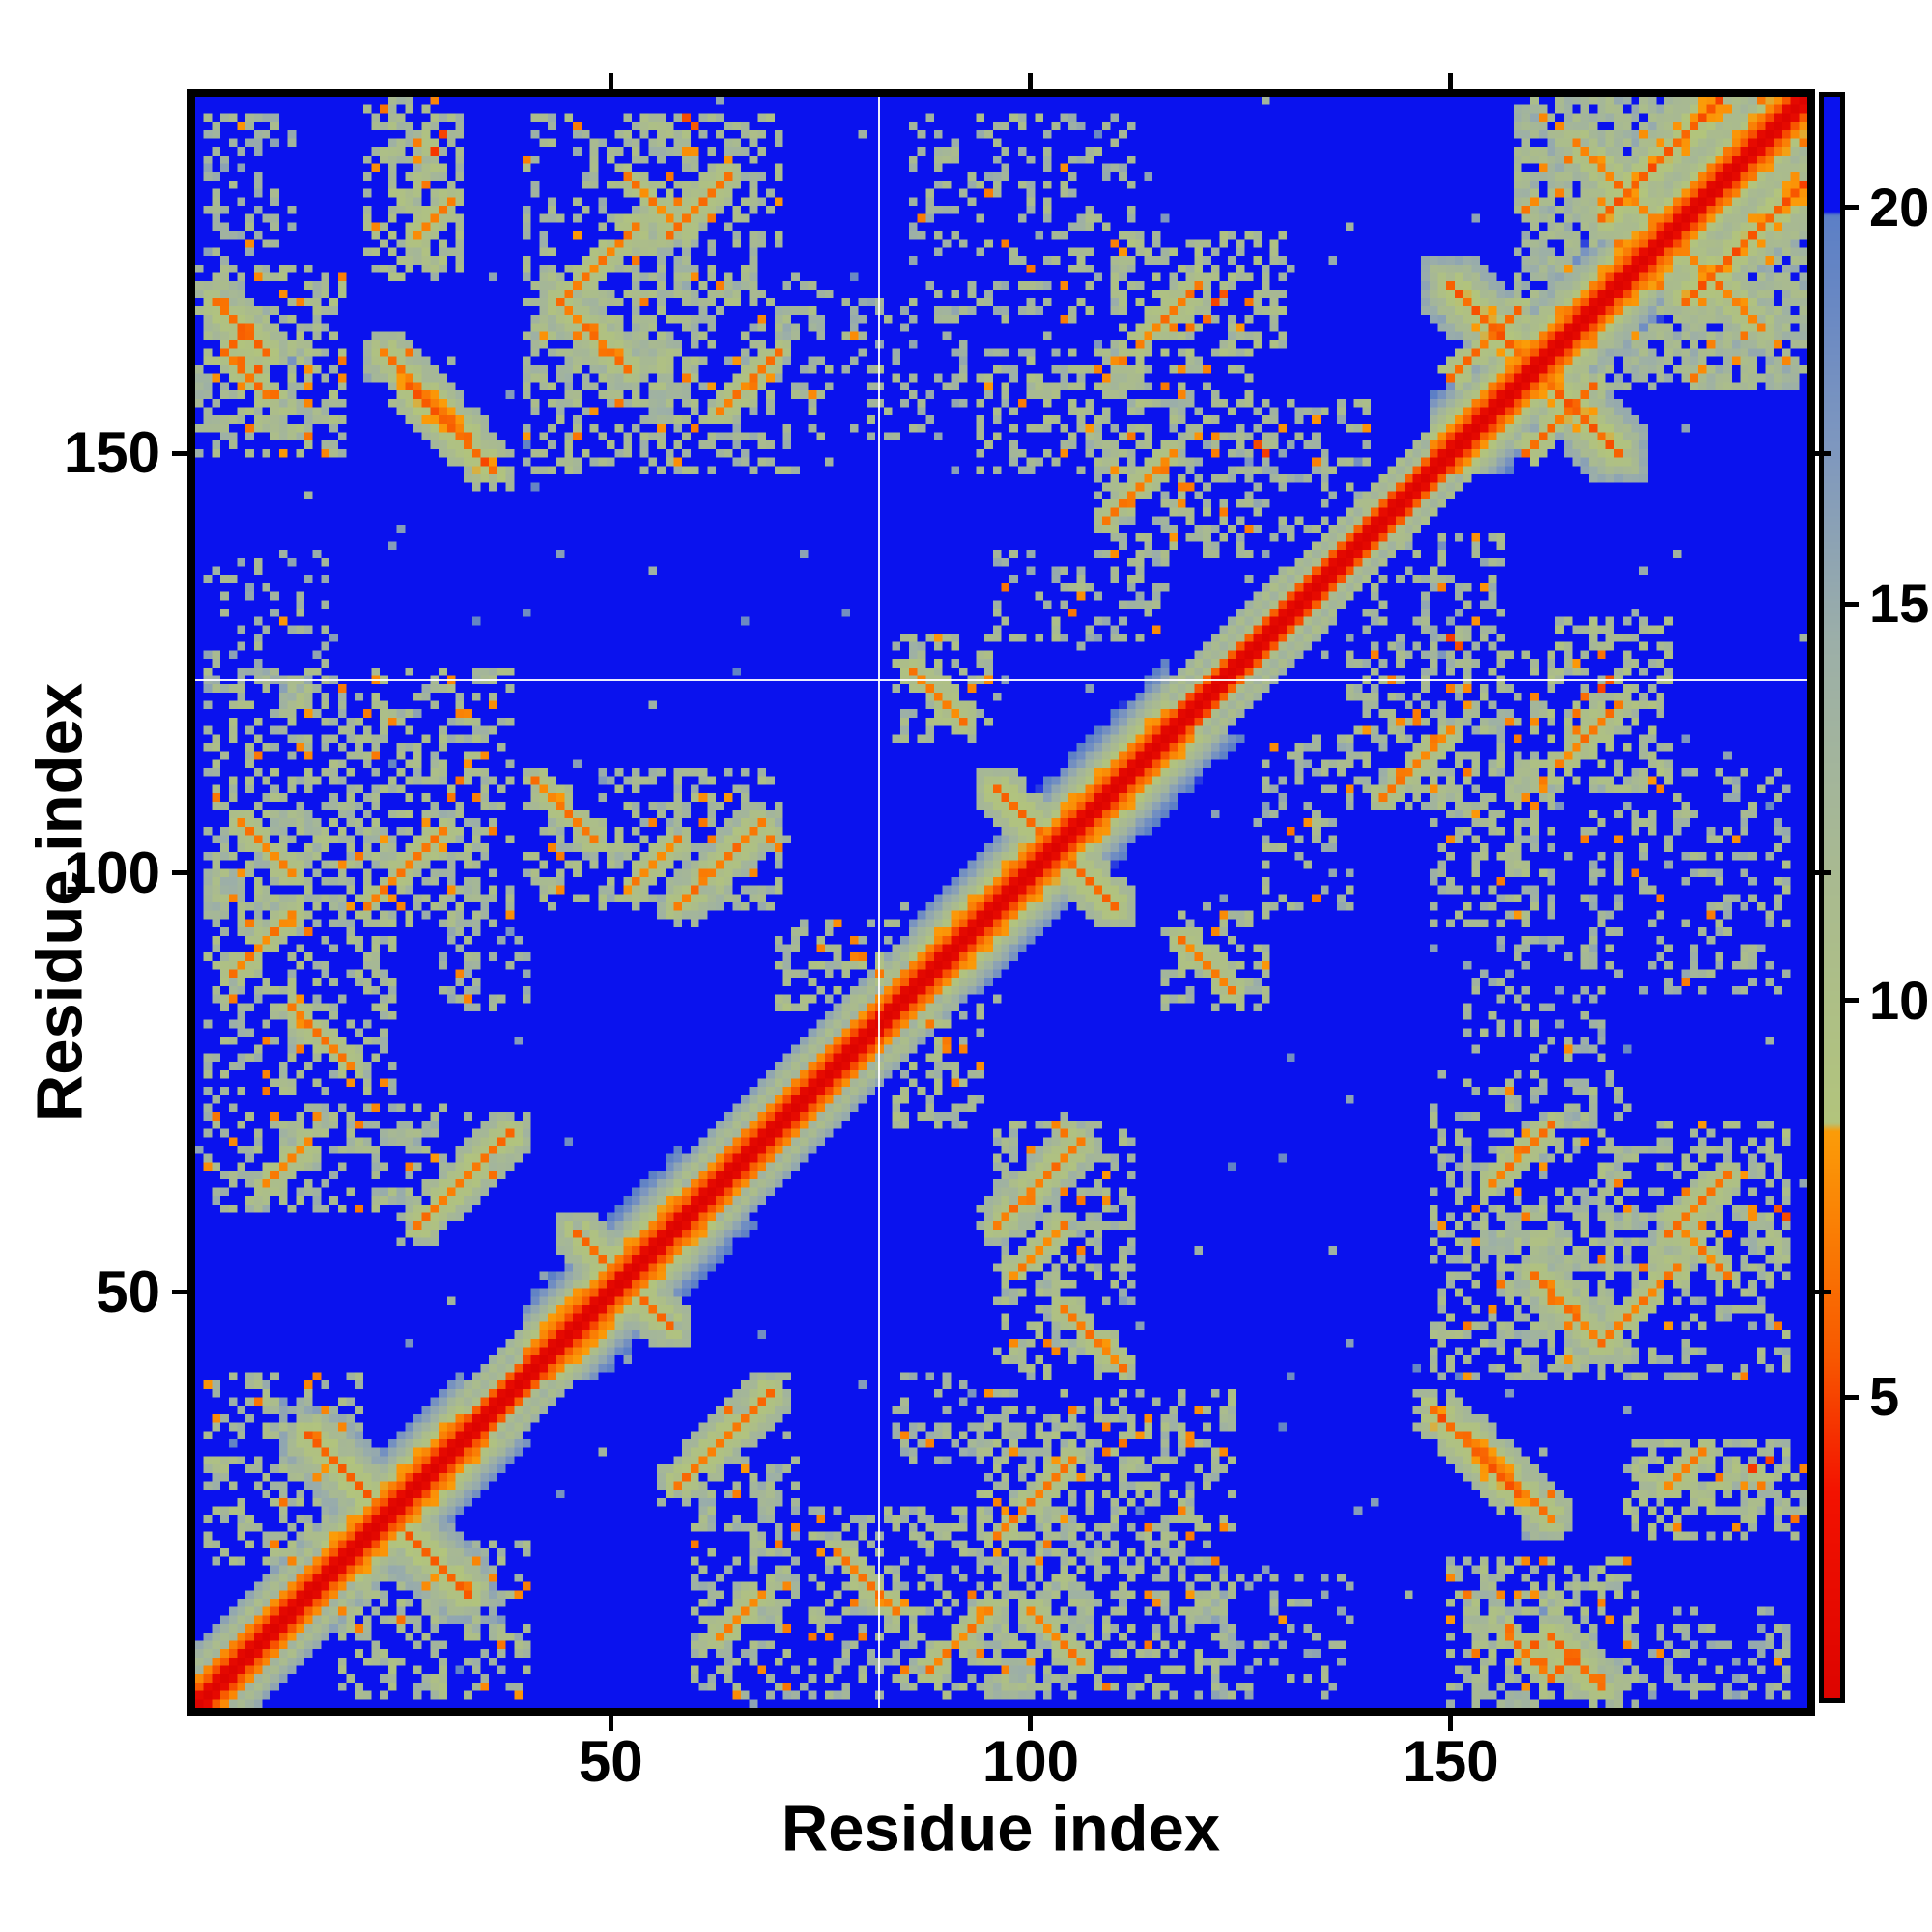 Image resolution: width=1932 pixels, height=1932 pixels. I want to click on colorbar-canvas, so click(1832, 897).